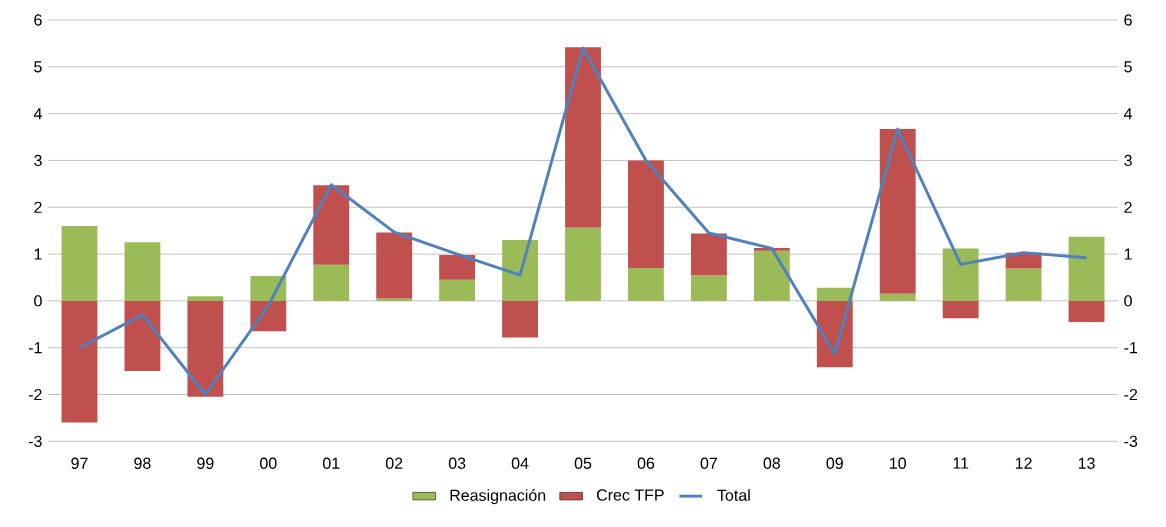 The width and height of the screenshot is (1166, 527). Describe the element at coordinates (1131, 441) in the screenshot. I see `y2-tick-label: -3` at that location.